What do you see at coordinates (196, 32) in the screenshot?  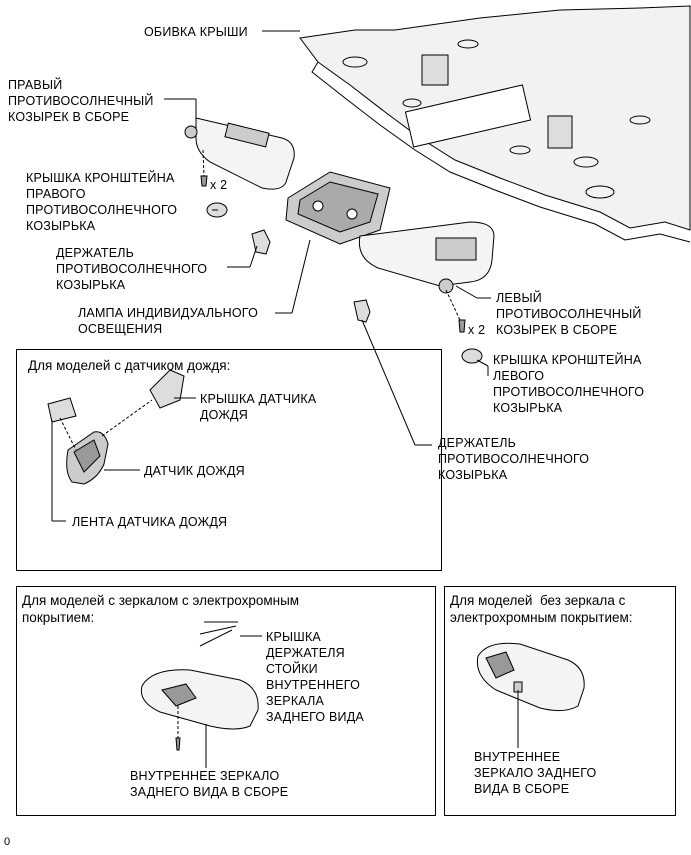 I see `label-headliner: ОБИВКА КРЫШИ` at bounding box center [196, 32].